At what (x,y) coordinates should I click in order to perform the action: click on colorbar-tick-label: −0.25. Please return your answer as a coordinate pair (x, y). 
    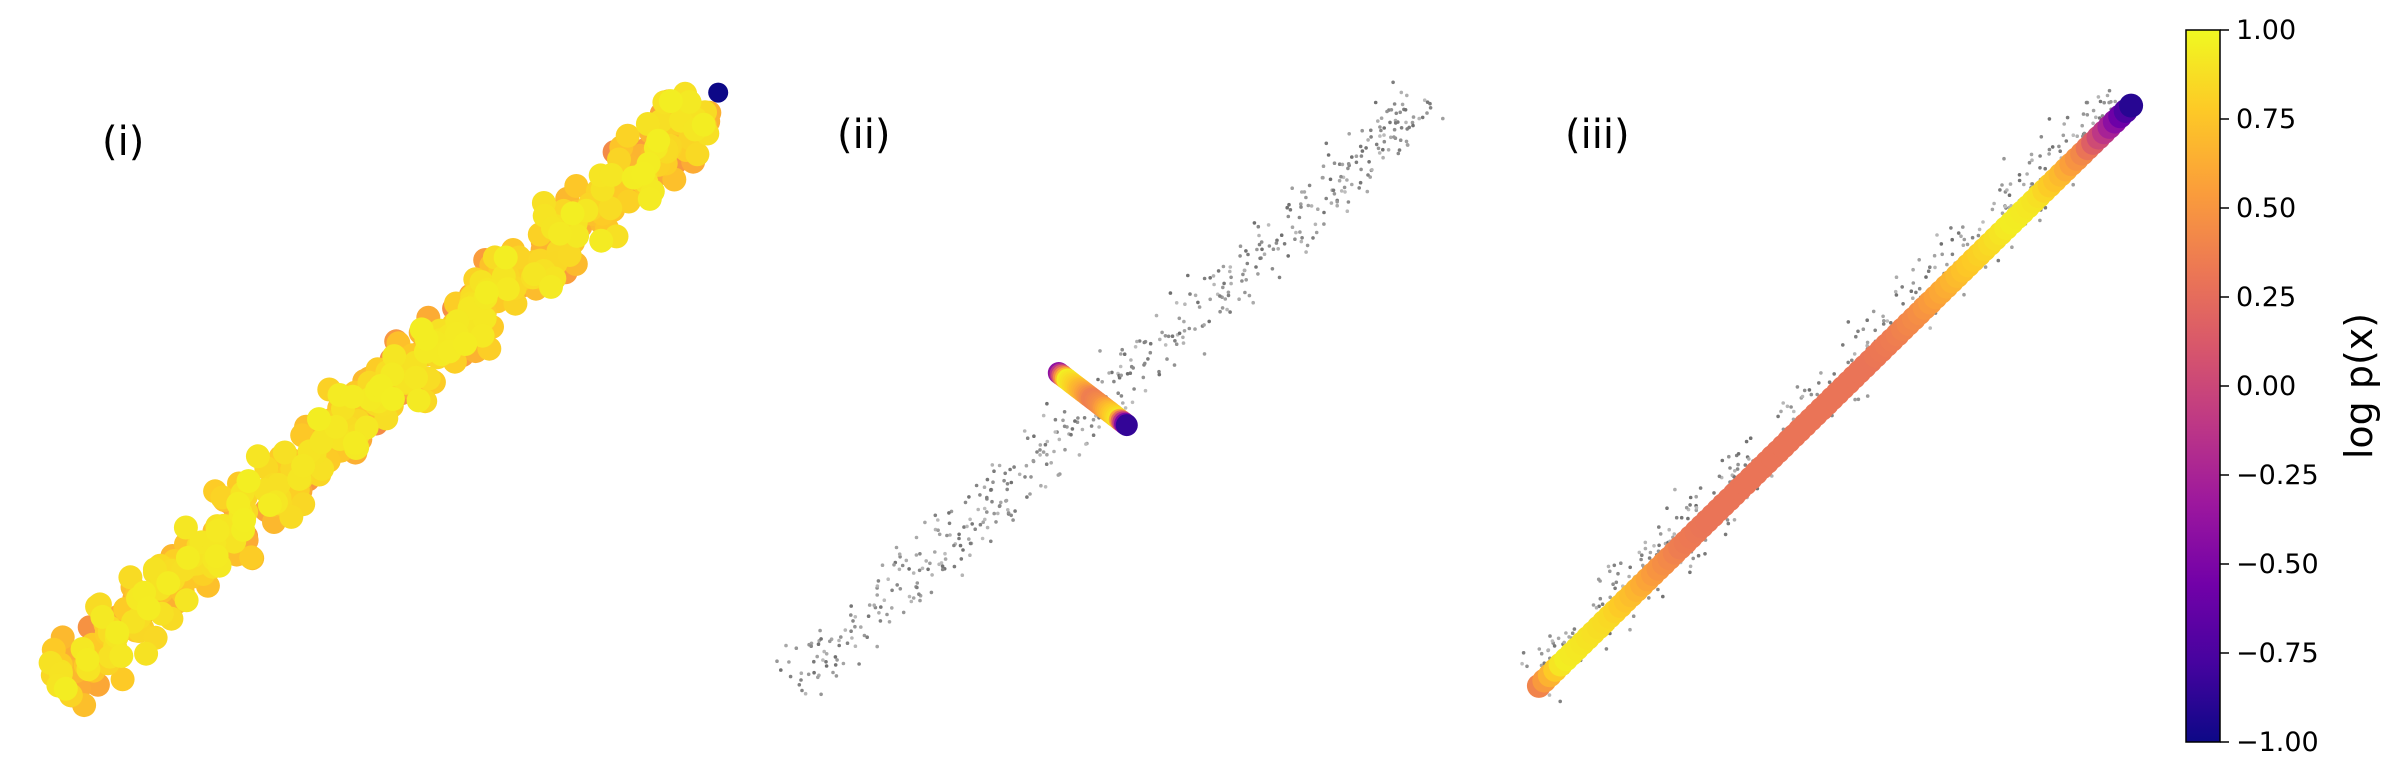
    Looking at the image, I should click on (2277, 475).